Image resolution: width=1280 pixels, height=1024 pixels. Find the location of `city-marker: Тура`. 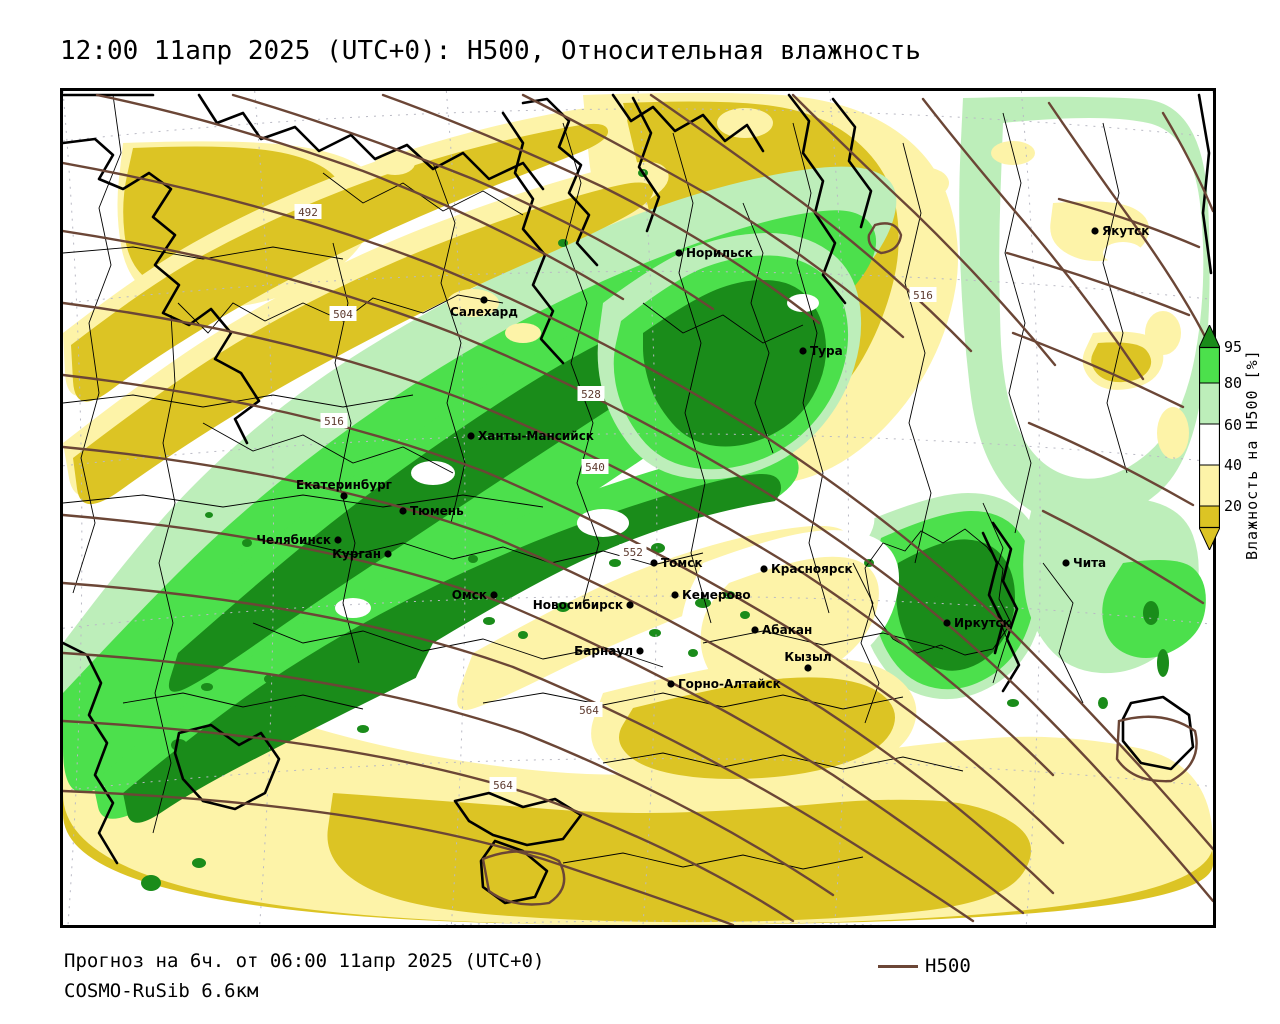

city-marker: Тура is located at coordinates (821, 351).